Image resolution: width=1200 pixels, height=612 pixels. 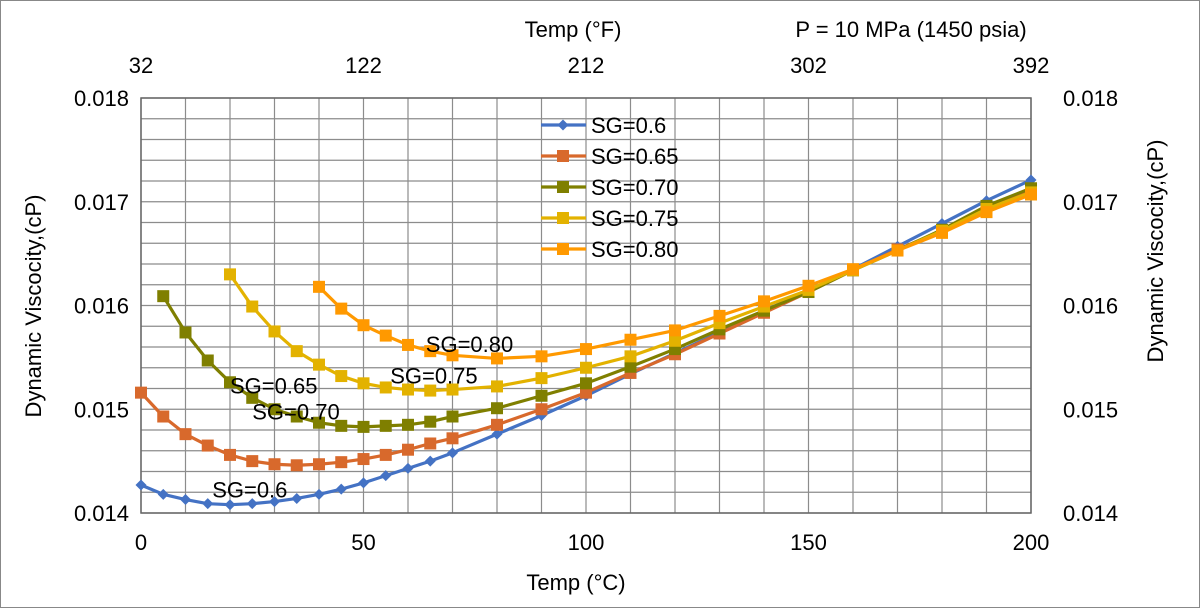 What do you see at coordinates (1090, 409) in the screenshot?
I see `y-tick-label-right: 0.015` at bounding box center [1090, 409].